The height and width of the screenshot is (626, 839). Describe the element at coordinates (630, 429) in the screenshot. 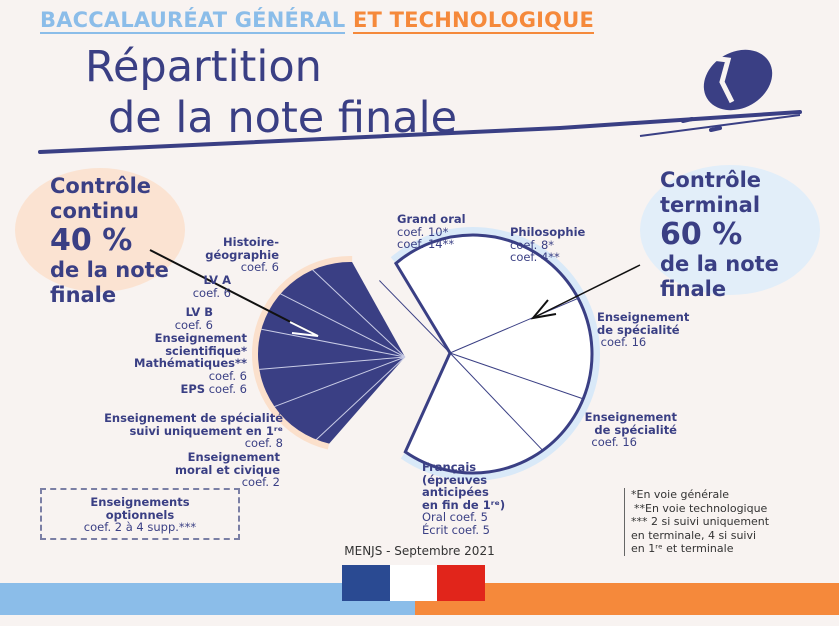

I see `label-specialite-2: Enseignement de spécialité coef. 16` at that location.